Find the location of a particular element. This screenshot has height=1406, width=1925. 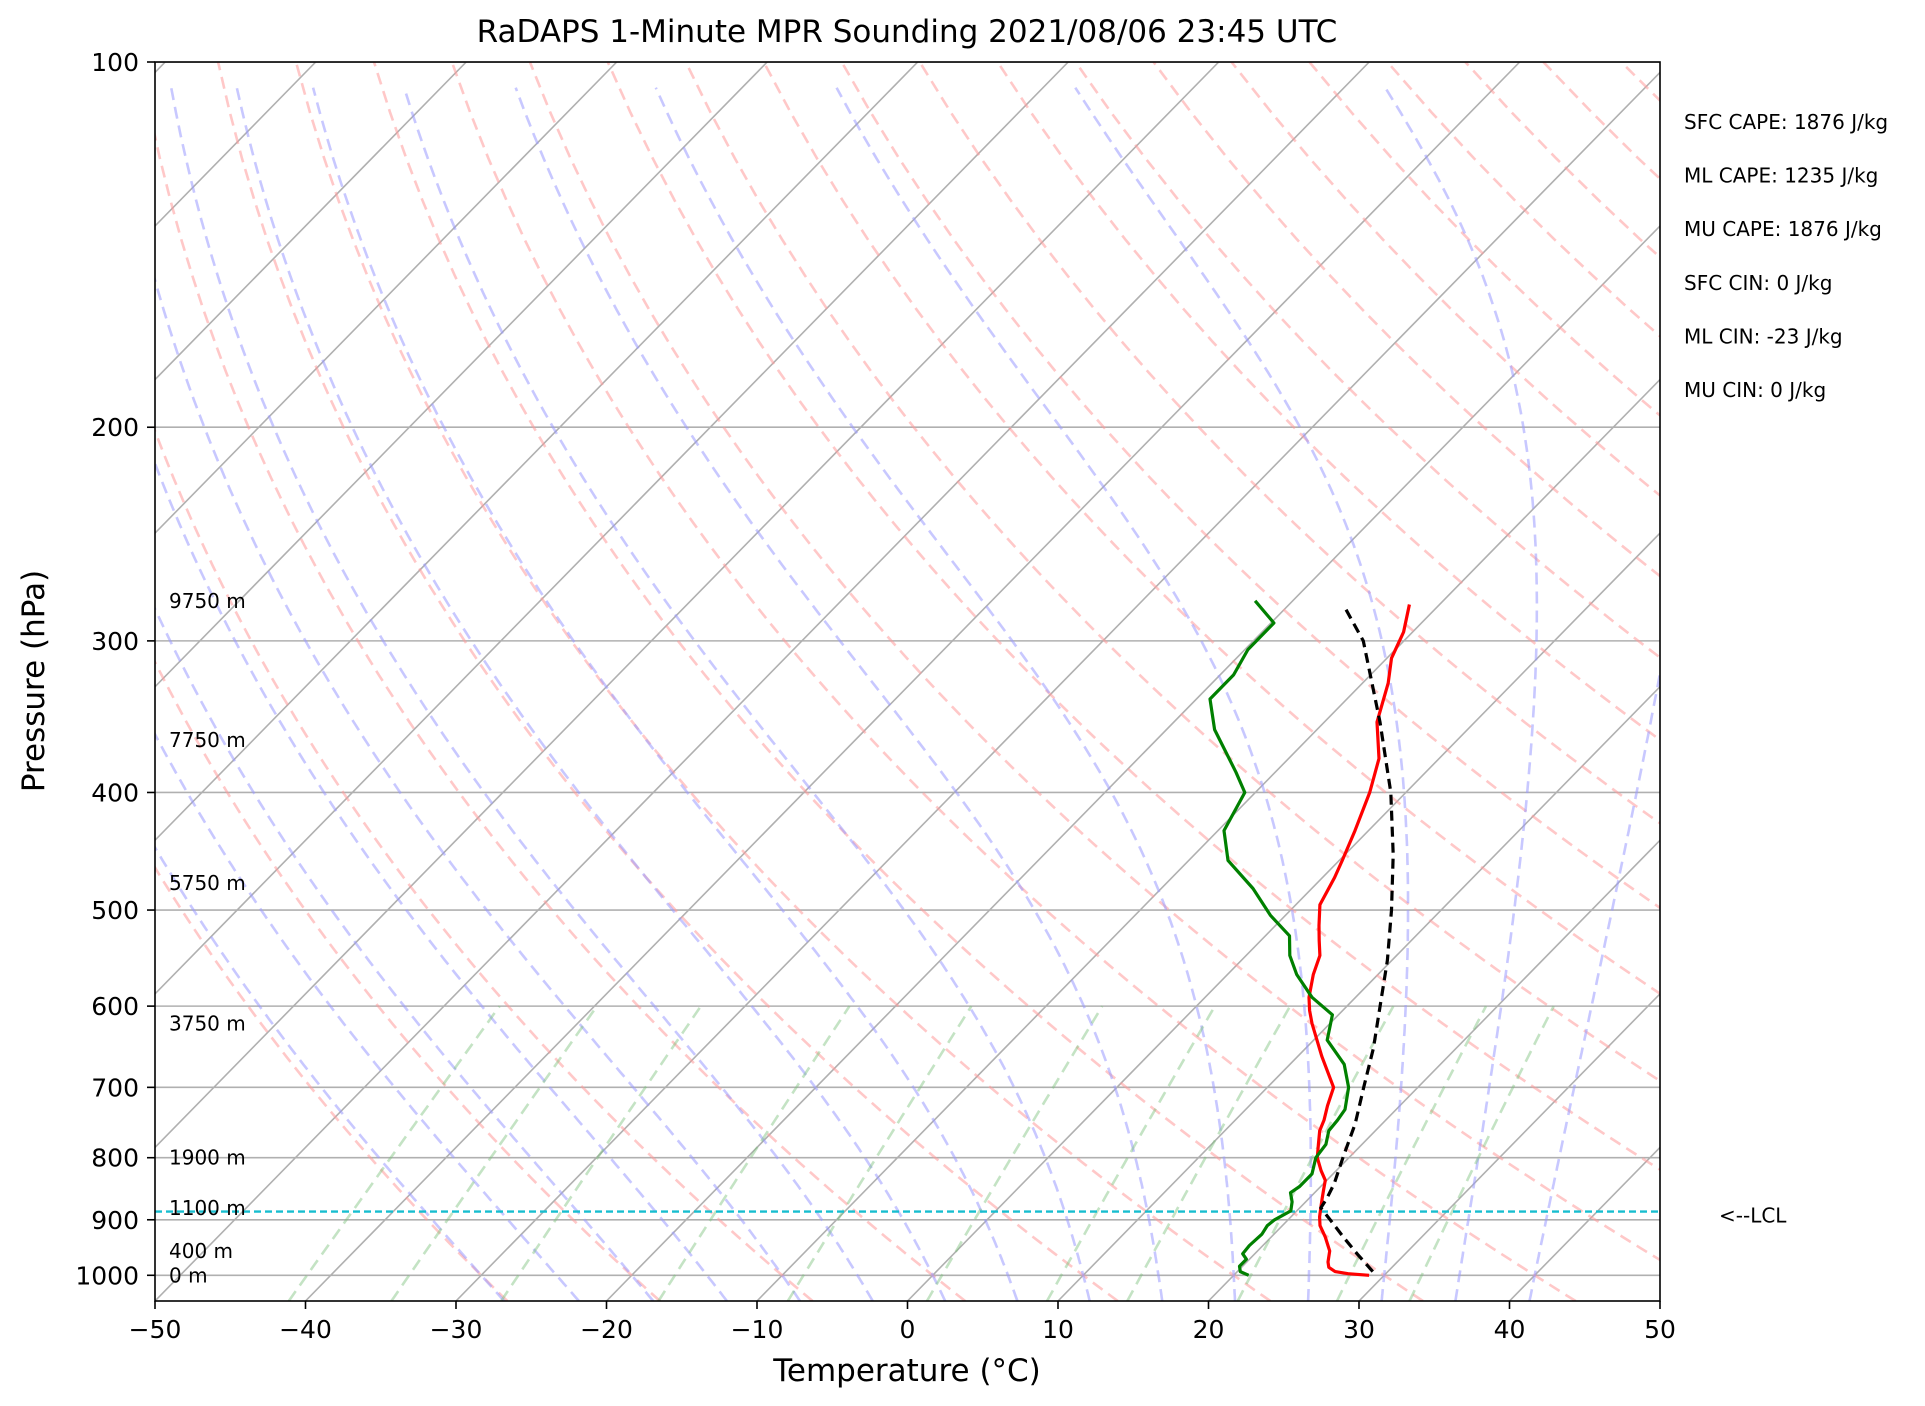

index-annotation: SFC CIN: 0 J/kg is located at coordinates (1758, 283).